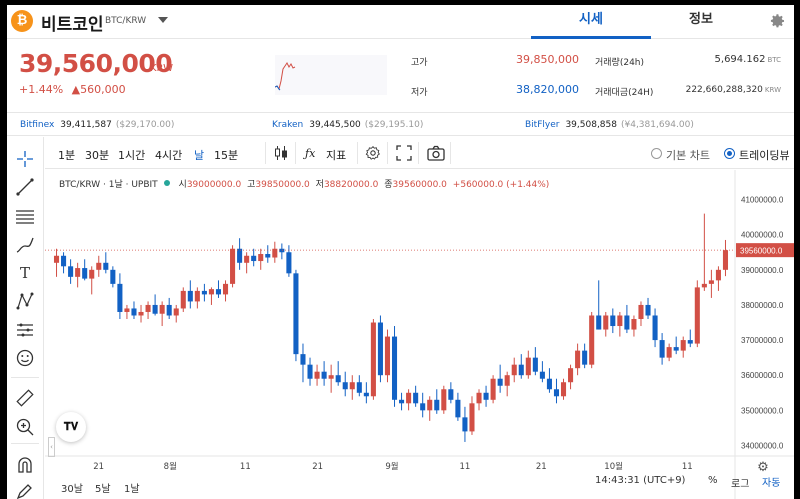  What do you see at coordinates (25, 301) in the screenshot?
I see `pattern-icon` at bounding box center [25, 301].